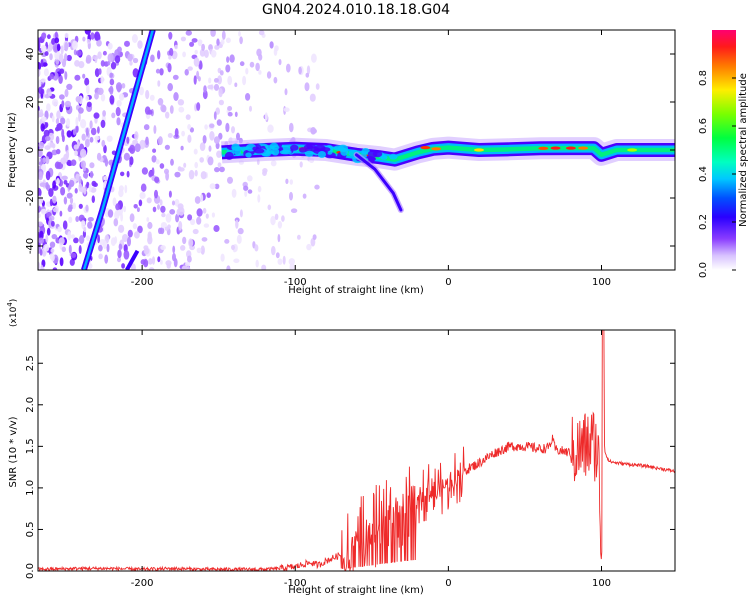  I want to click on snr-x-tick-label: 100, so click(601, 583).